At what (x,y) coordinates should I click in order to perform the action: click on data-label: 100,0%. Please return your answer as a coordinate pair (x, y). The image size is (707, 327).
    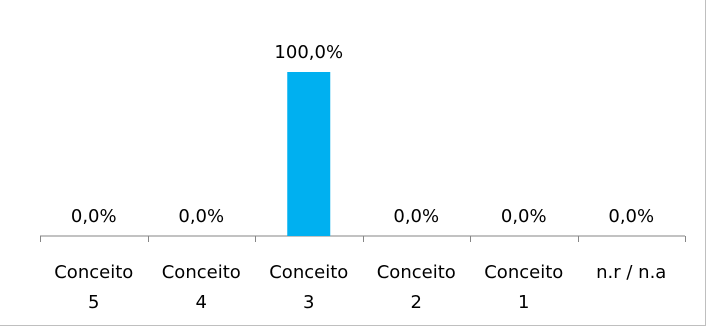
    Looking at the image, I should click on (308, 52).